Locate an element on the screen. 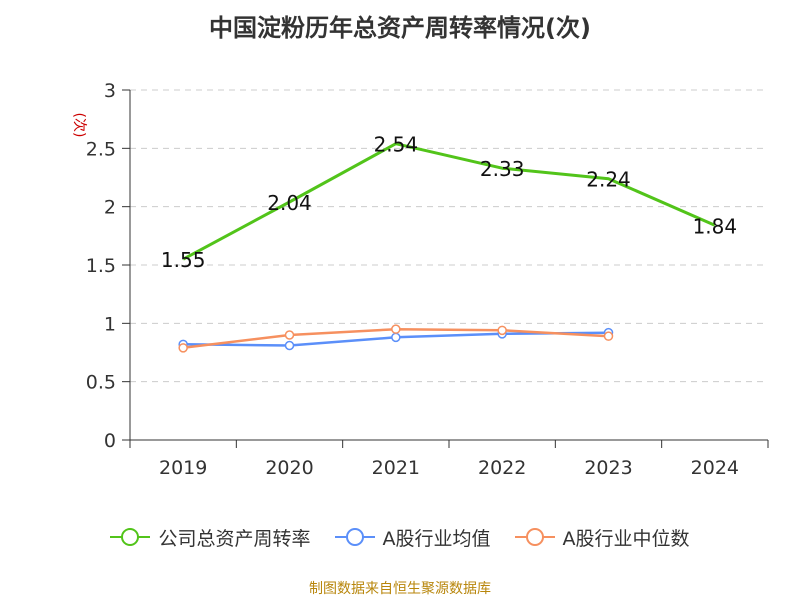  legend: 公司总资产周转率 A股行业均值 A股行业中位数 is located at coordinates (400, 537).